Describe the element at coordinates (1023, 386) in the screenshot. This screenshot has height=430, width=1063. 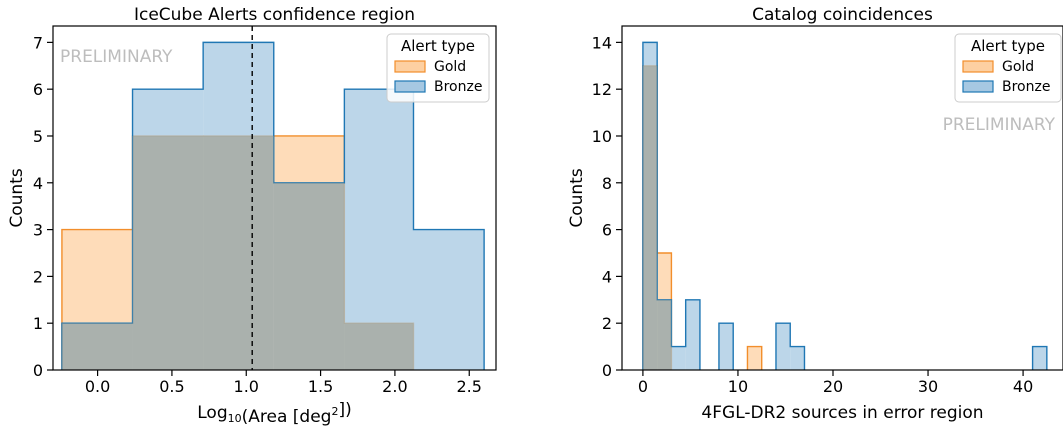
I see `x-tick-label: 40` at that location.